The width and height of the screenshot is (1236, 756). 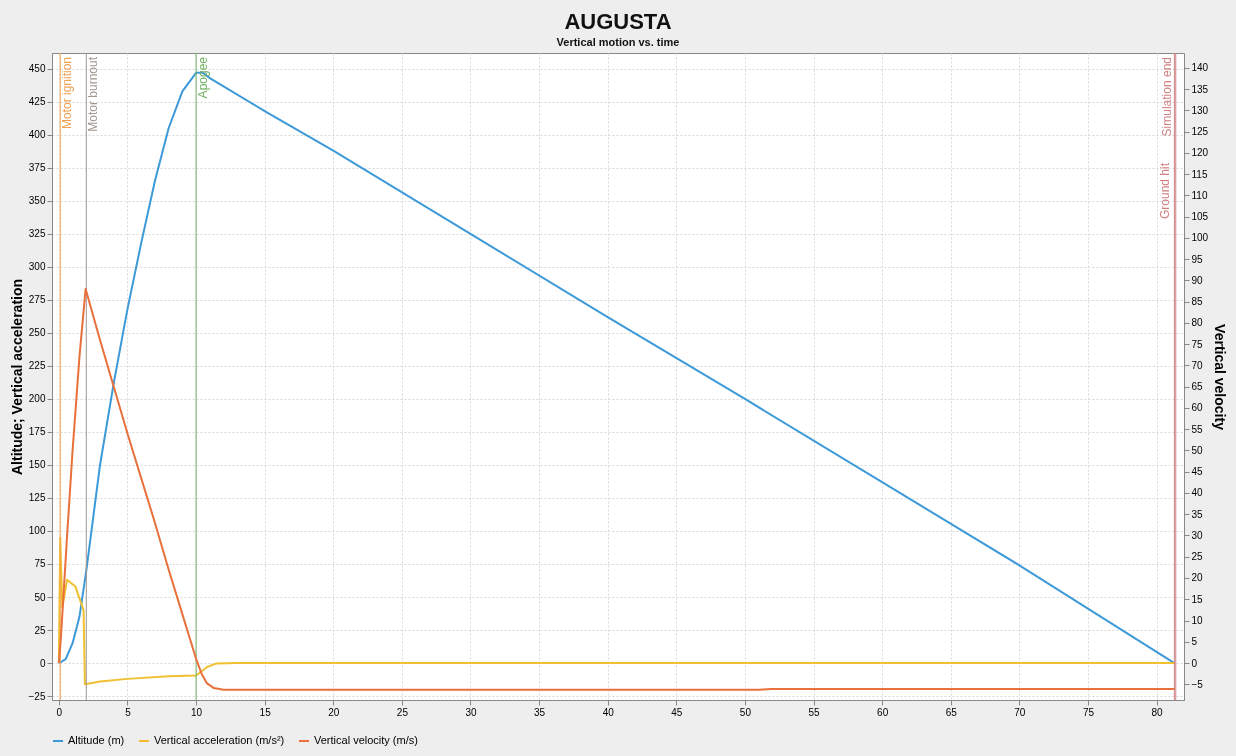 What do you see at coordinates (1200, 238) in the screenshot?
I see `y2-tick-label: 100` at bounding box center [1200, 238].